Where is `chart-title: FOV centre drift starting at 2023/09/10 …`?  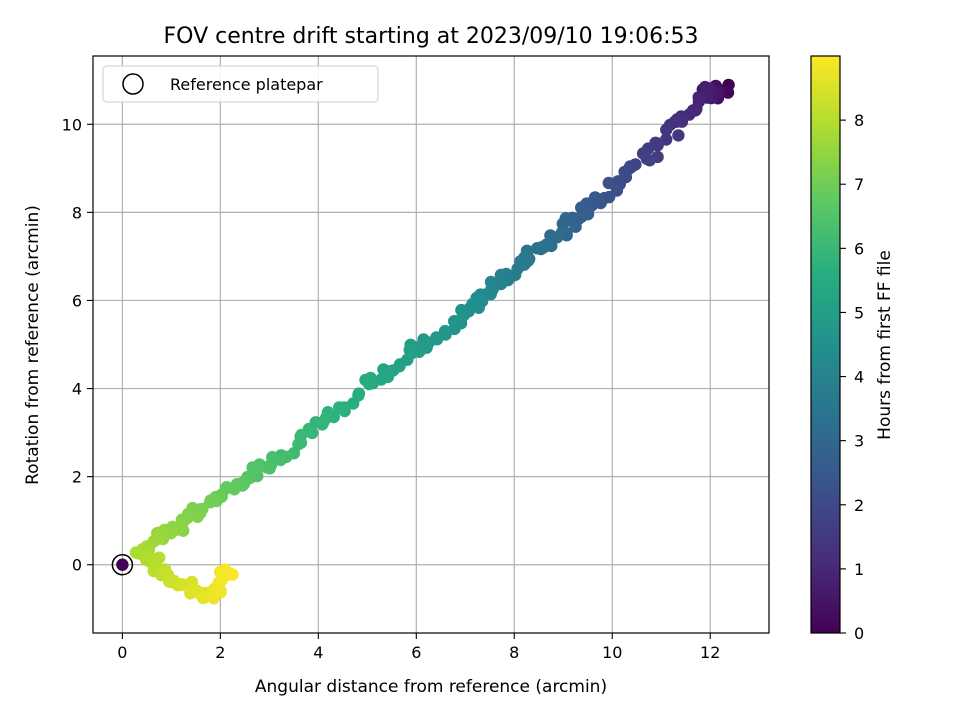
chart-title: FOV centre drift starting at 2023/09/10 … is located at coordinates (431, 36).